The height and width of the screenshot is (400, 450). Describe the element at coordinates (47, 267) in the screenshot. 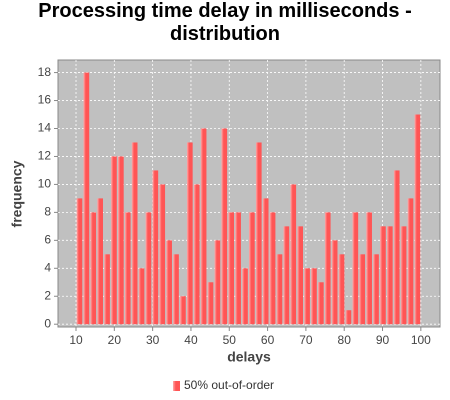

I see `y-tick-label: 4` at that location.